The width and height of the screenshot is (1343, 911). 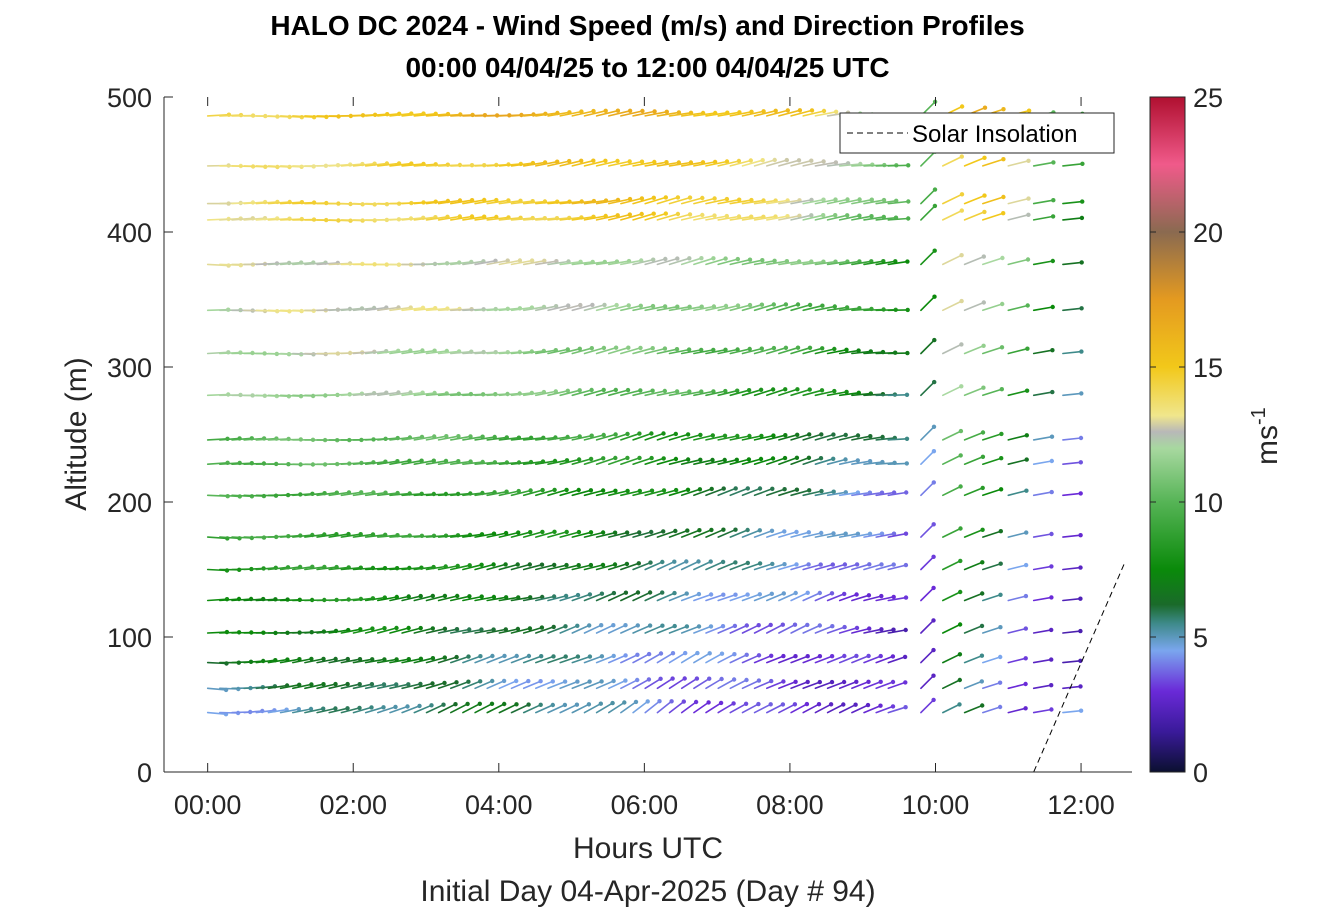 I want to click on x-tick-label: 06:00, so click(x=645, y=805).